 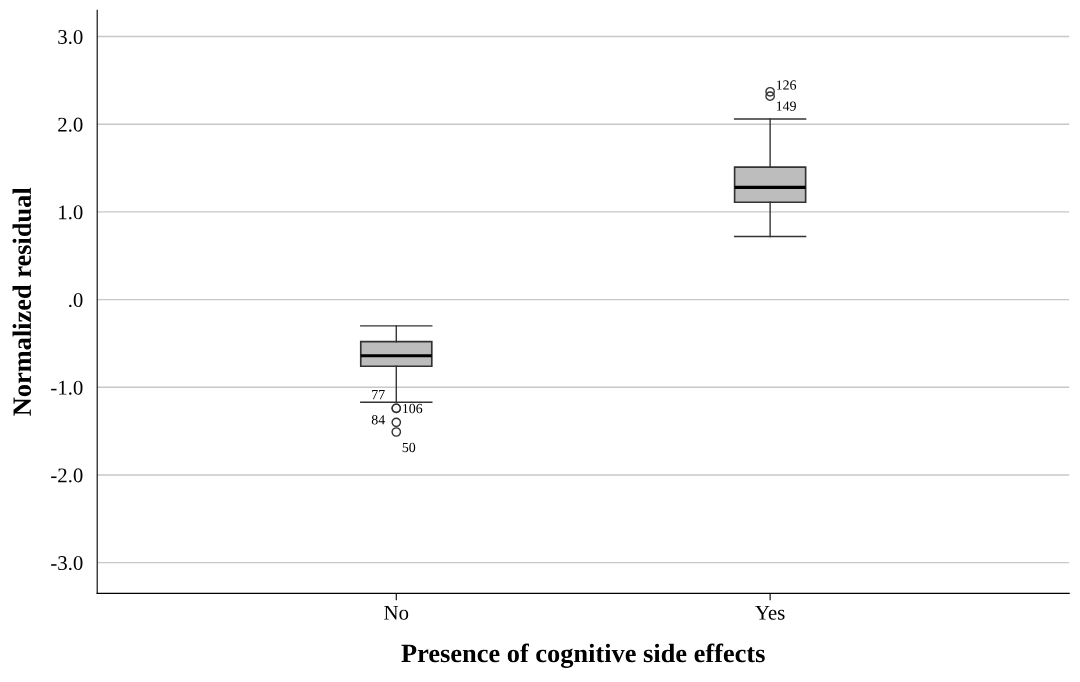 What do you see at coordinates (22, 301) in the screenshot?
I see `y-axis-title: Normalized residual` at bounding box center [22, 301].